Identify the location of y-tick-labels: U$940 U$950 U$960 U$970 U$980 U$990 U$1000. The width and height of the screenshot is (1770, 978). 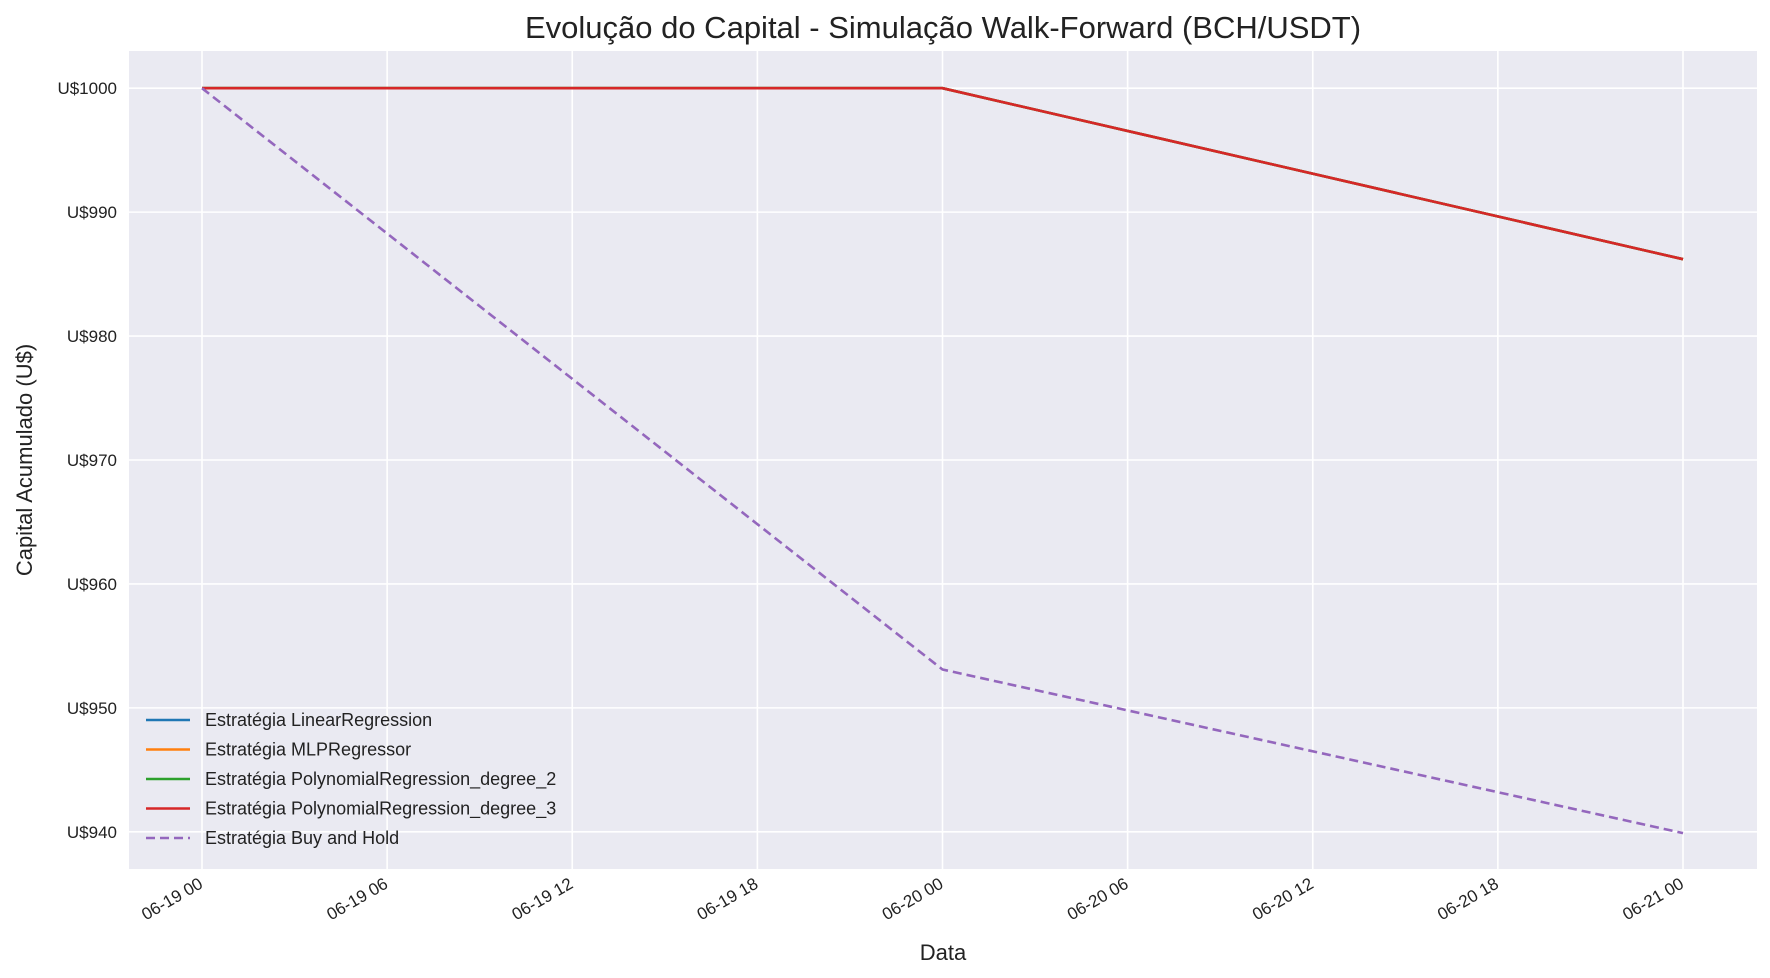
(87, 460).